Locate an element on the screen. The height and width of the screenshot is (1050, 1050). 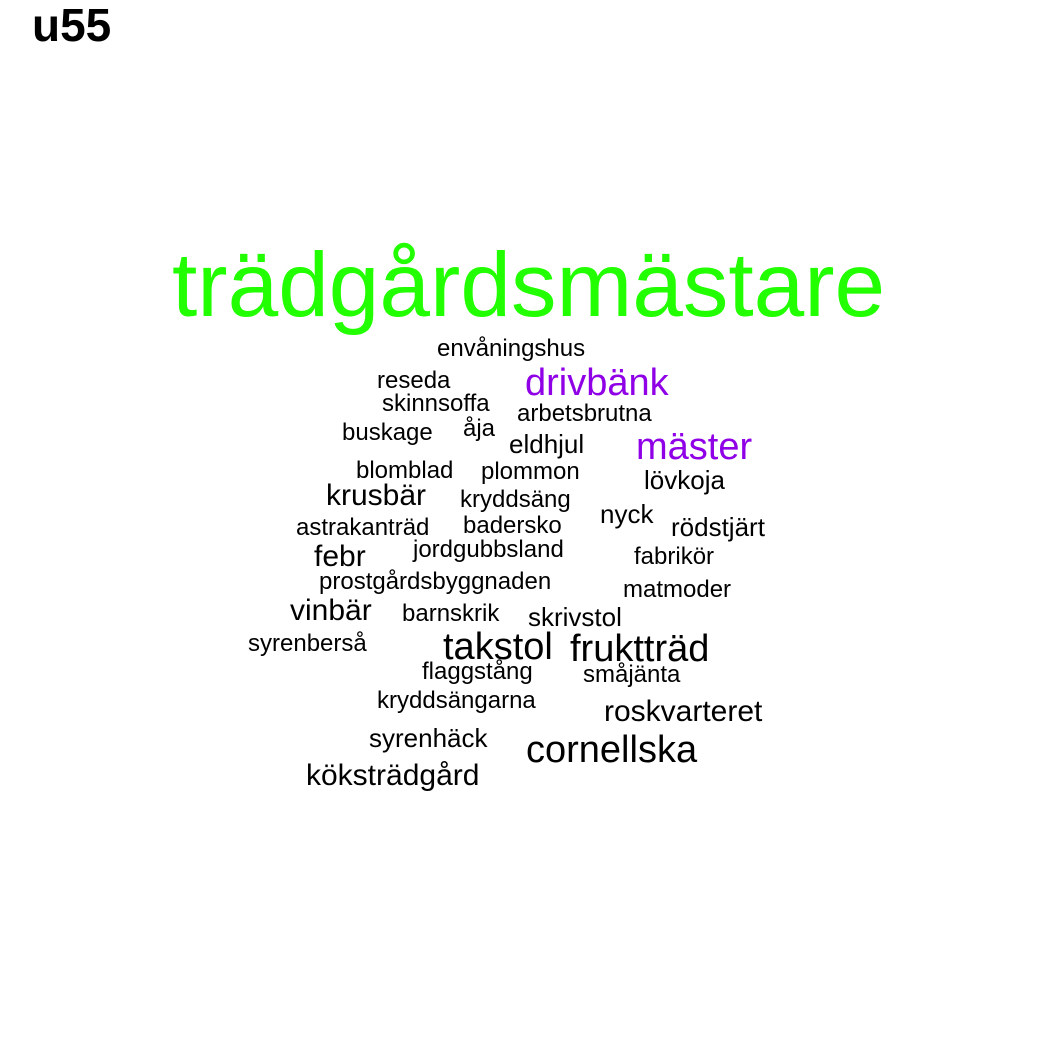
word-jordgubbsland: jordgubbsland is located at coordinates (488, 550).